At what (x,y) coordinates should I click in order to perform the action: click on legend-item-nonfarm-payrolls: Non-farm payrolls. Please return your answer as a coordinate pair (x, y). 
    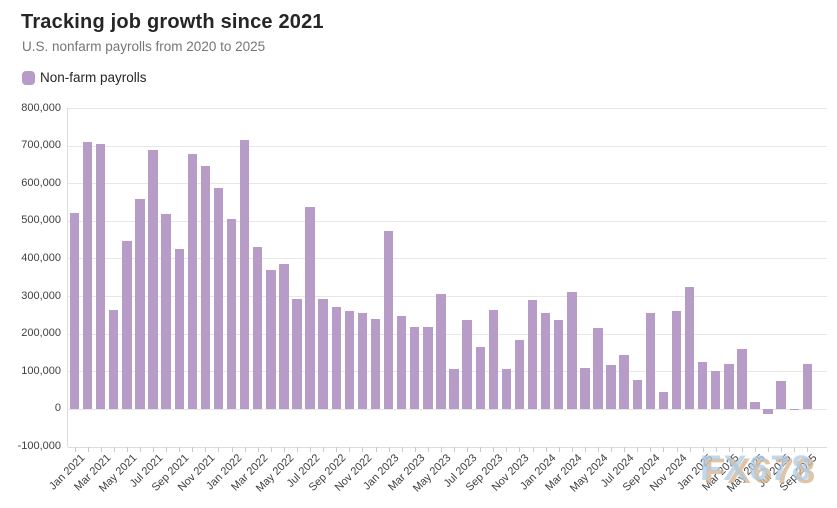
    Looking at the image, I should click on (84, 77).